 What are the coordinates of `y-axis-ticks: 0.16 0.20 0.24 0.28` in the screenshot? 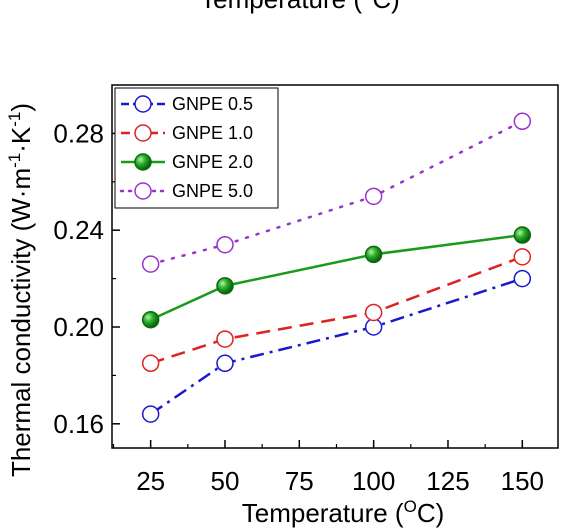 It's located at (86, 278).